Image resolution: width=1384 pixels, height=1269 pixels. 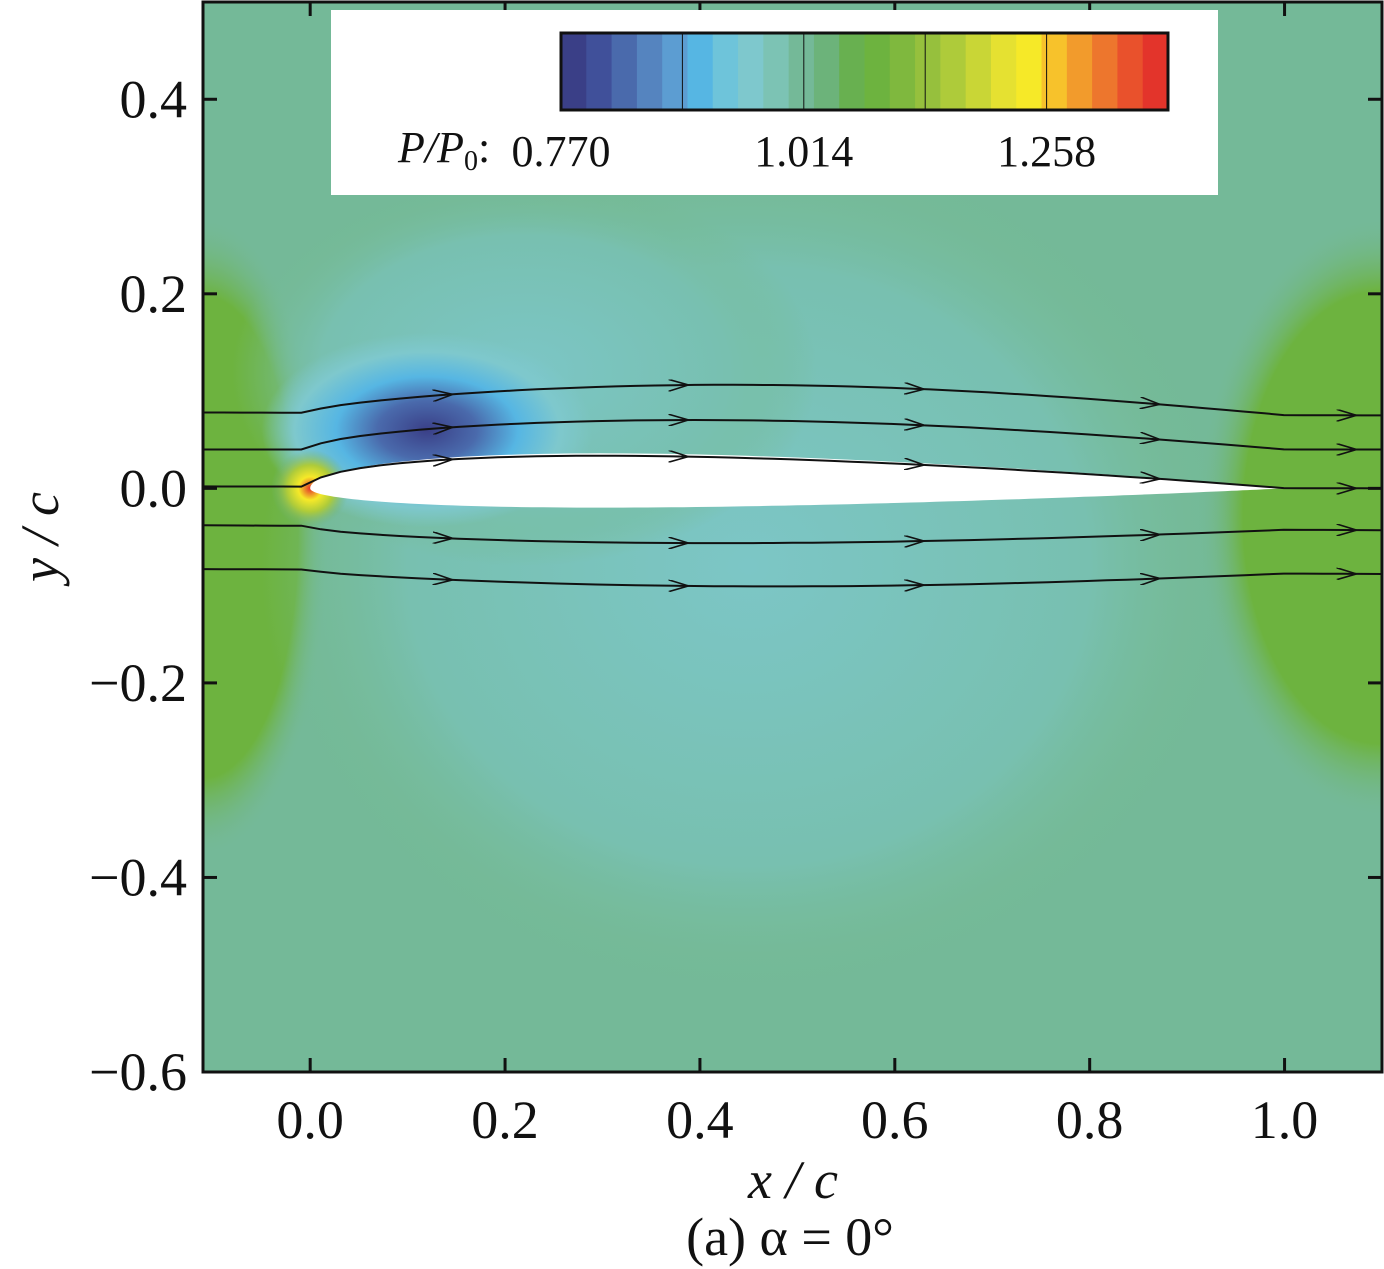 What do you see at coordinates (154, 294) in the screenshot?
I see `y-tick-label: 0.2` at bounding box center [154, 294].